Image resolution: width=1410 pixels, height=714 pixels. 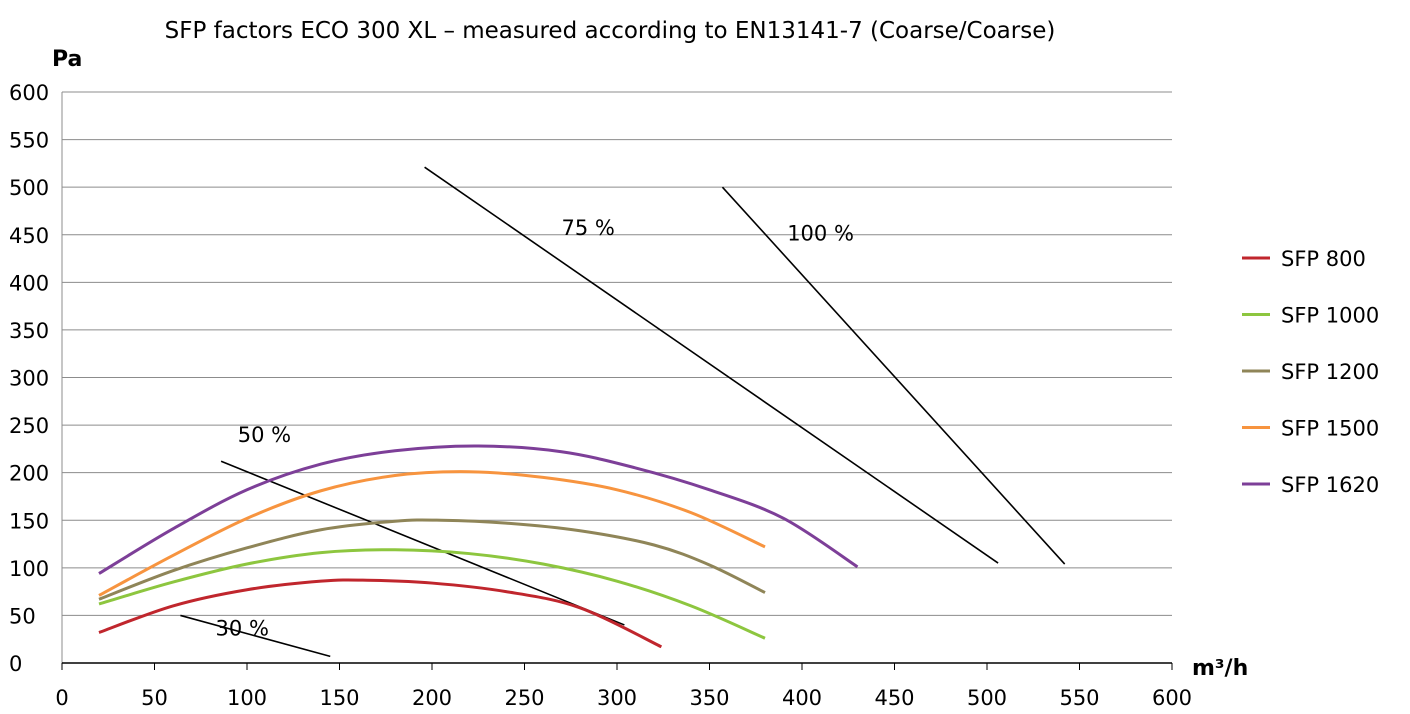 I want to click on x-tick-label: 100, so click(x=247, y=698).